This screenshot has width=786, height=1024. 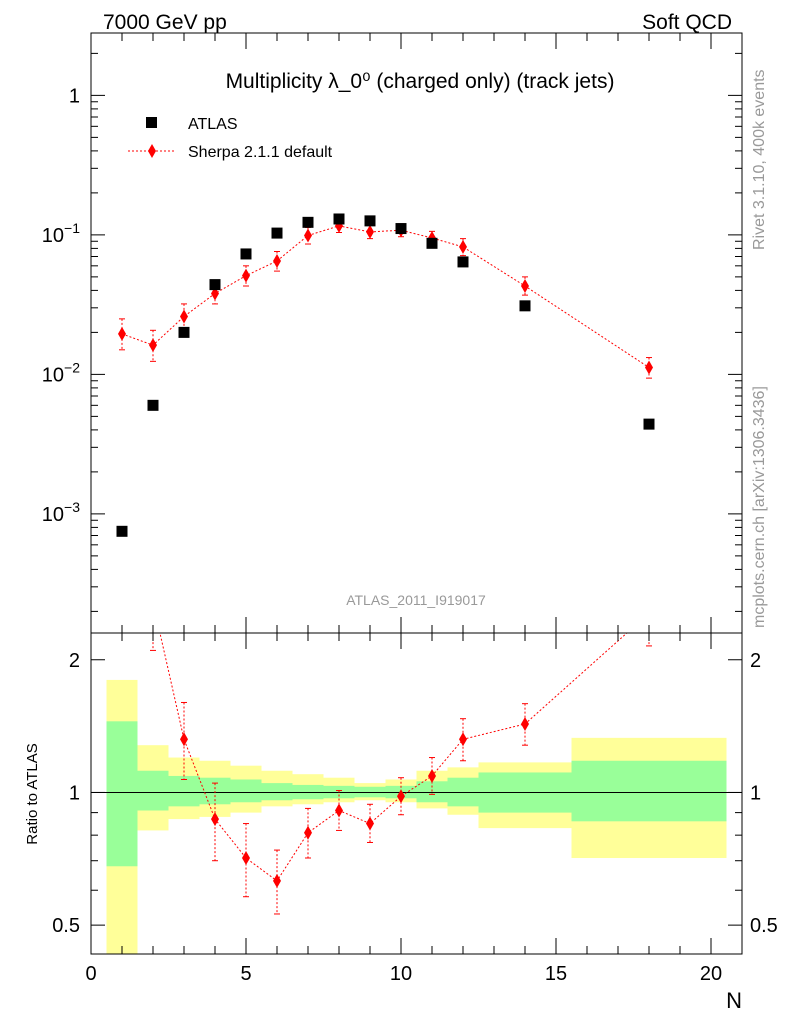 What do you see at coordinates (734, 1000) in the screenshot?
I see `x-axis-label: N` at bounding box center [734, 1000].